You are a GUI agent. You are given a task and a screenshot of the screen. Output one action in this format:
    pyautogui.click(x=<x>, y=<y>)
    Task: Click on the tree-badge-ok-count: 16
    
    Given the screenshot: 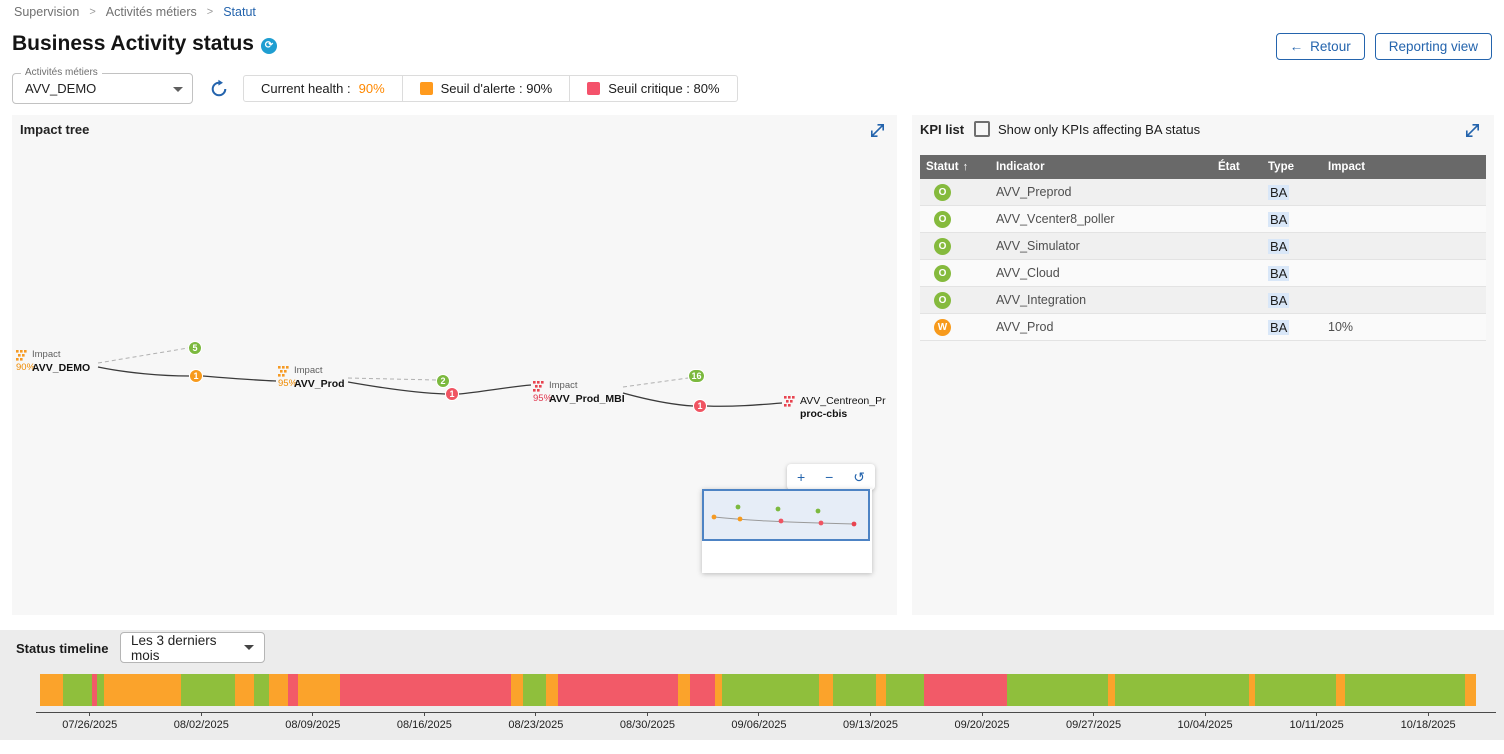 What is the action you would take?
    pyautogui.click(x=696, y=376)
    